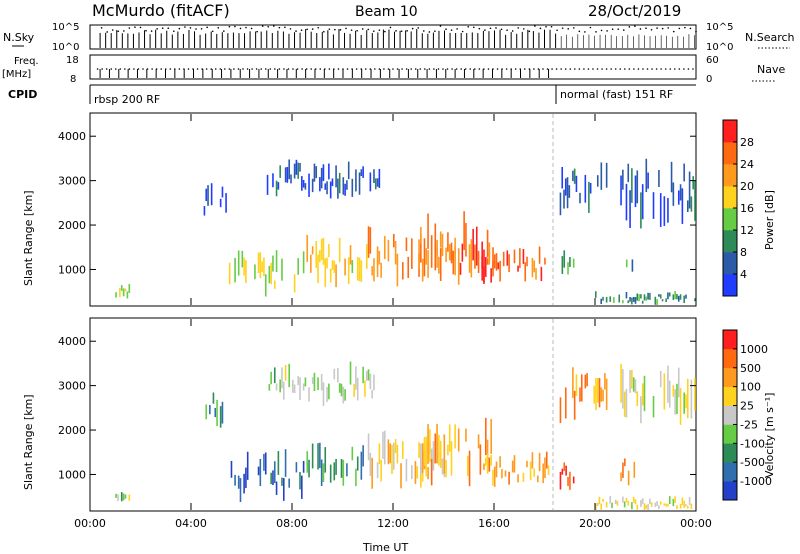 Image resolution: width=800 pixels, height=554 pixels. I want to click on nave-tick-bottom: 0, so click(709, 79).